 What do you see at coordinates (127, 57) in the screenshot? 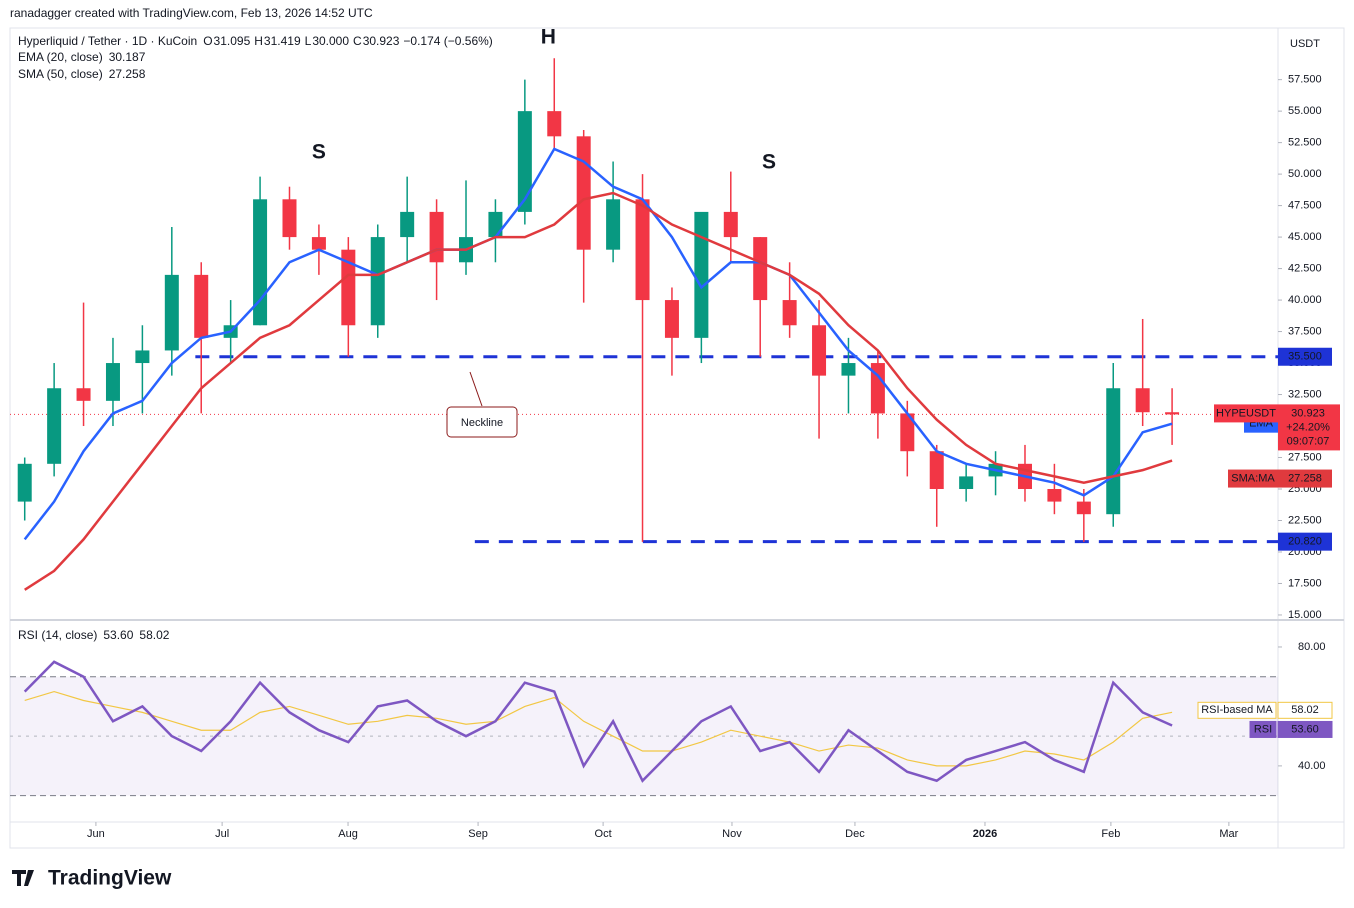
I see `legend-value: 30.187` at bounding box center [127, 57].